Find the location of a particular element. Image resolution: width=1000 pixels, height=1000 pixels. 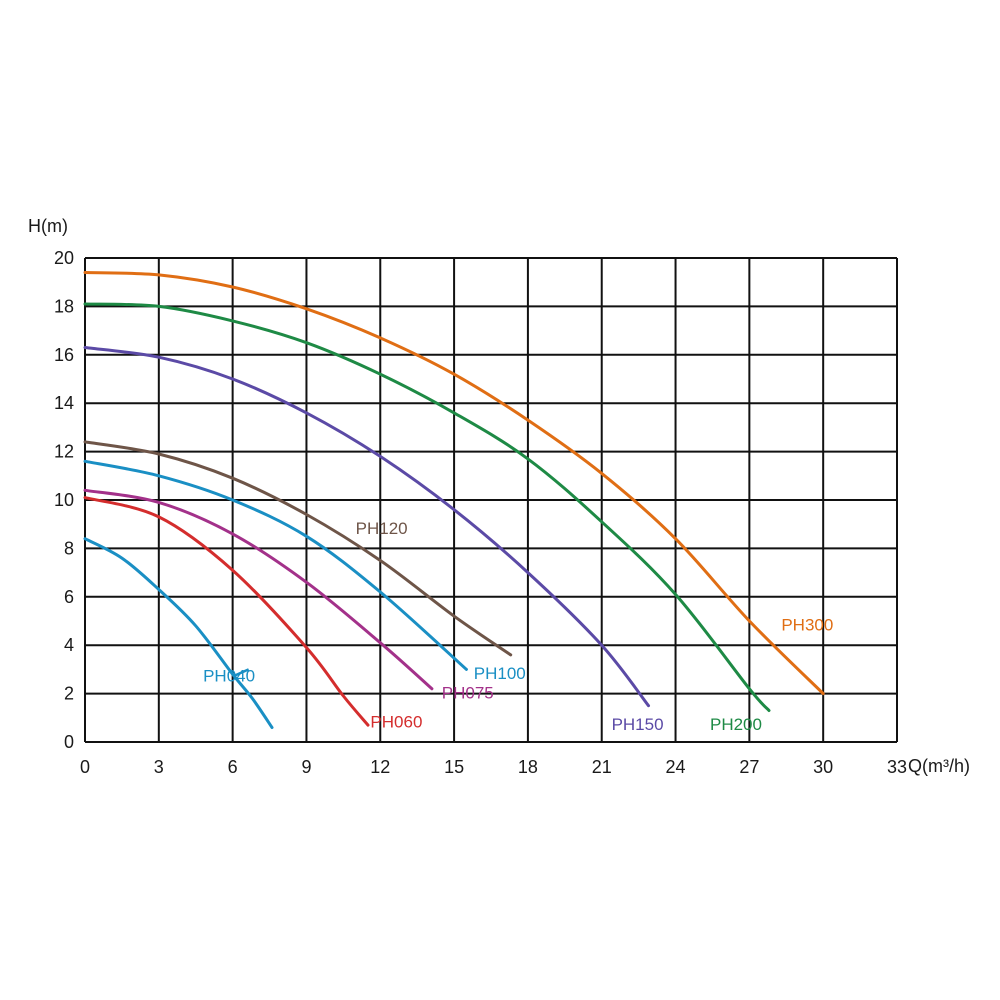

y-tick-label: 18 is located at coordinates (64, 306).